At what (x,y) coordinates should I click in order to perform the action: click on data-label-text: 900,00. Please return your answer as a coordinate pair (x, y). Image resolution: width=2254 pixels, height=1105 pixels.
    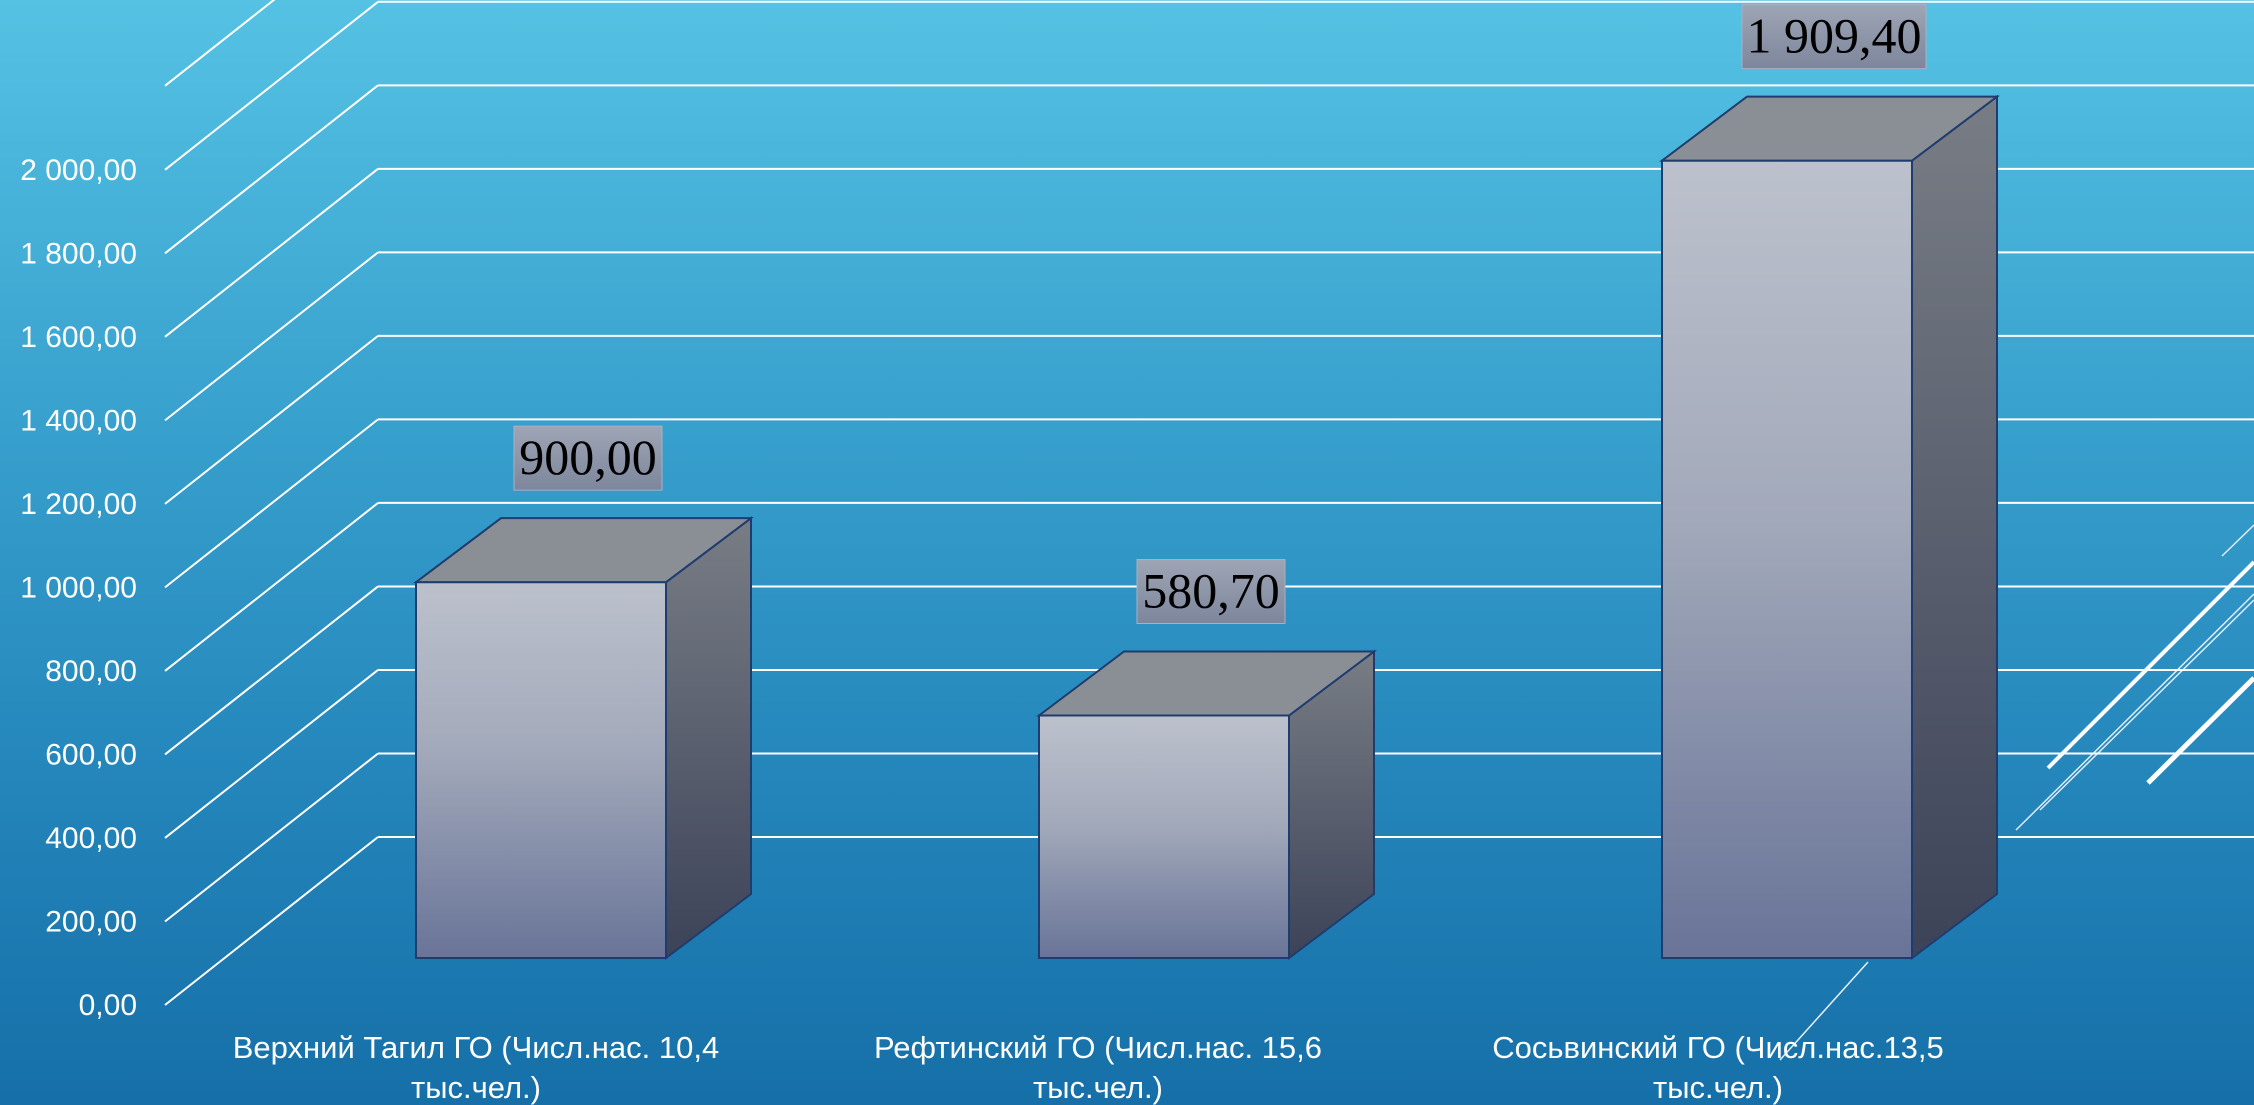
    Looking at the image, I should click on (588, 457).